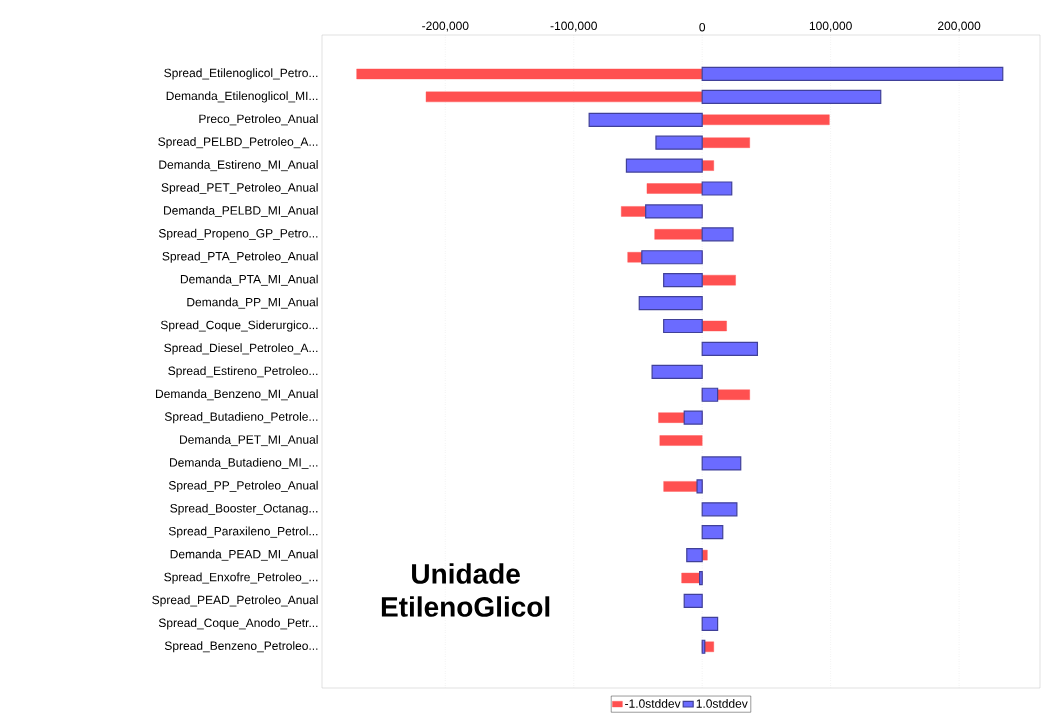 The width and height of the screenshot is (1049, 724). What do you see at coordinates (465, 590) in the screenshot?
I see `annotation: Unidade EtilenoGlicol` at bounding box center [465, 590].